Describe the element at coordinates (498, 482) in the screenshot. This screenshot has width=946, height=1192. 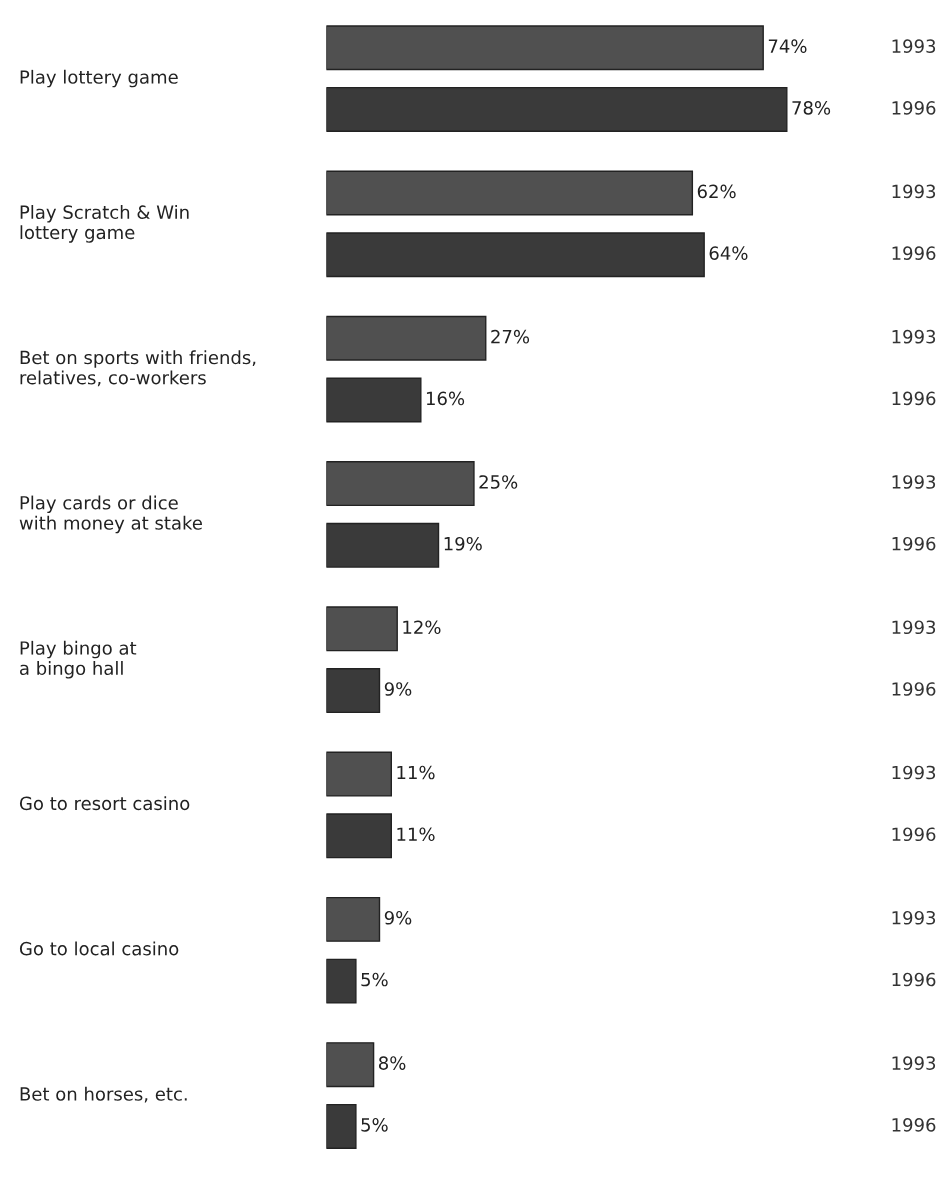
I see `data-label: 25%` at that location.